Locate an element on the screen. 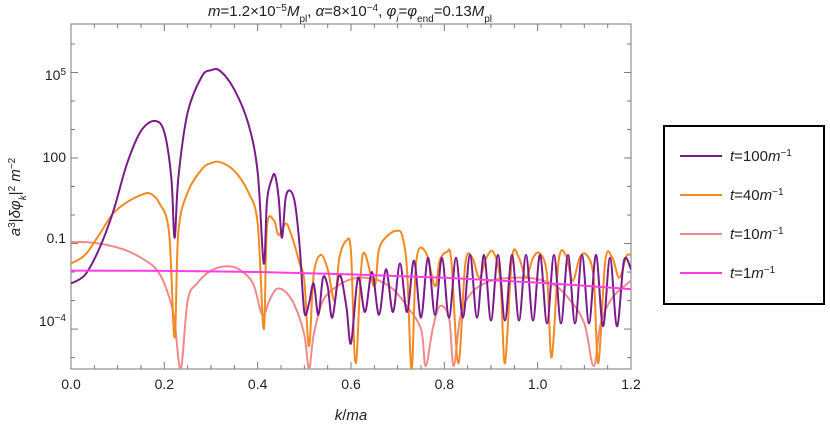  legend-label: t=10m−1 is located at coordinates (757, 235).